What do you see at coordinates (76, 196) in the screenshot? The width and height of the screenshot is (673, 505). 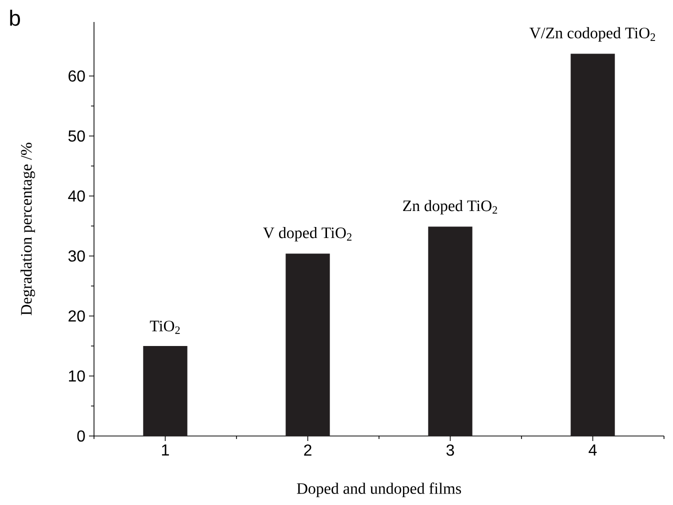 I see `y-tick-label: 40` at bounding box center [76, 196].